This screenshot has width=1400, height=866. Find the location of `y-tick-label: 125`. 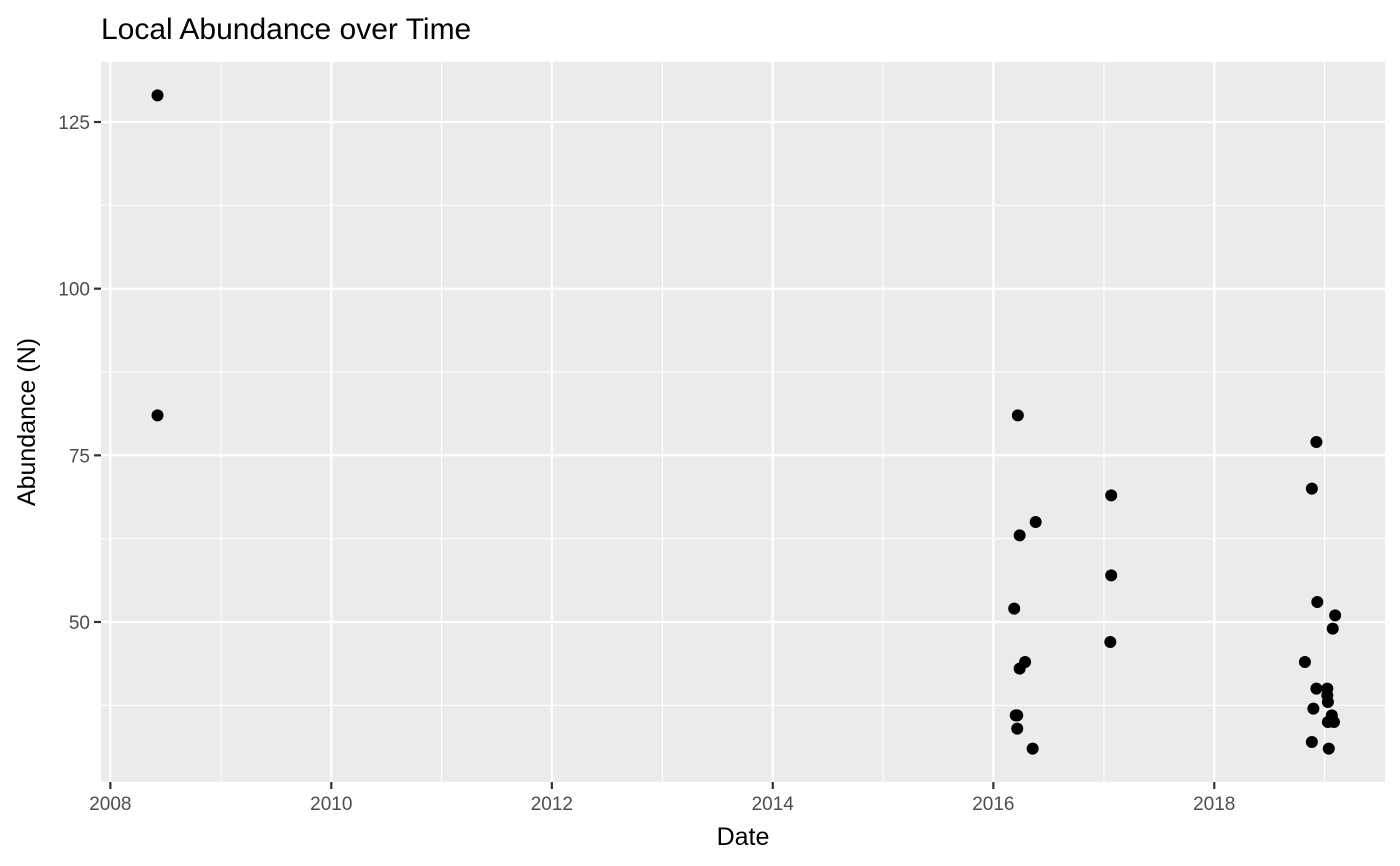

y-tick-label: 125 is located at coordinates (74, 123).